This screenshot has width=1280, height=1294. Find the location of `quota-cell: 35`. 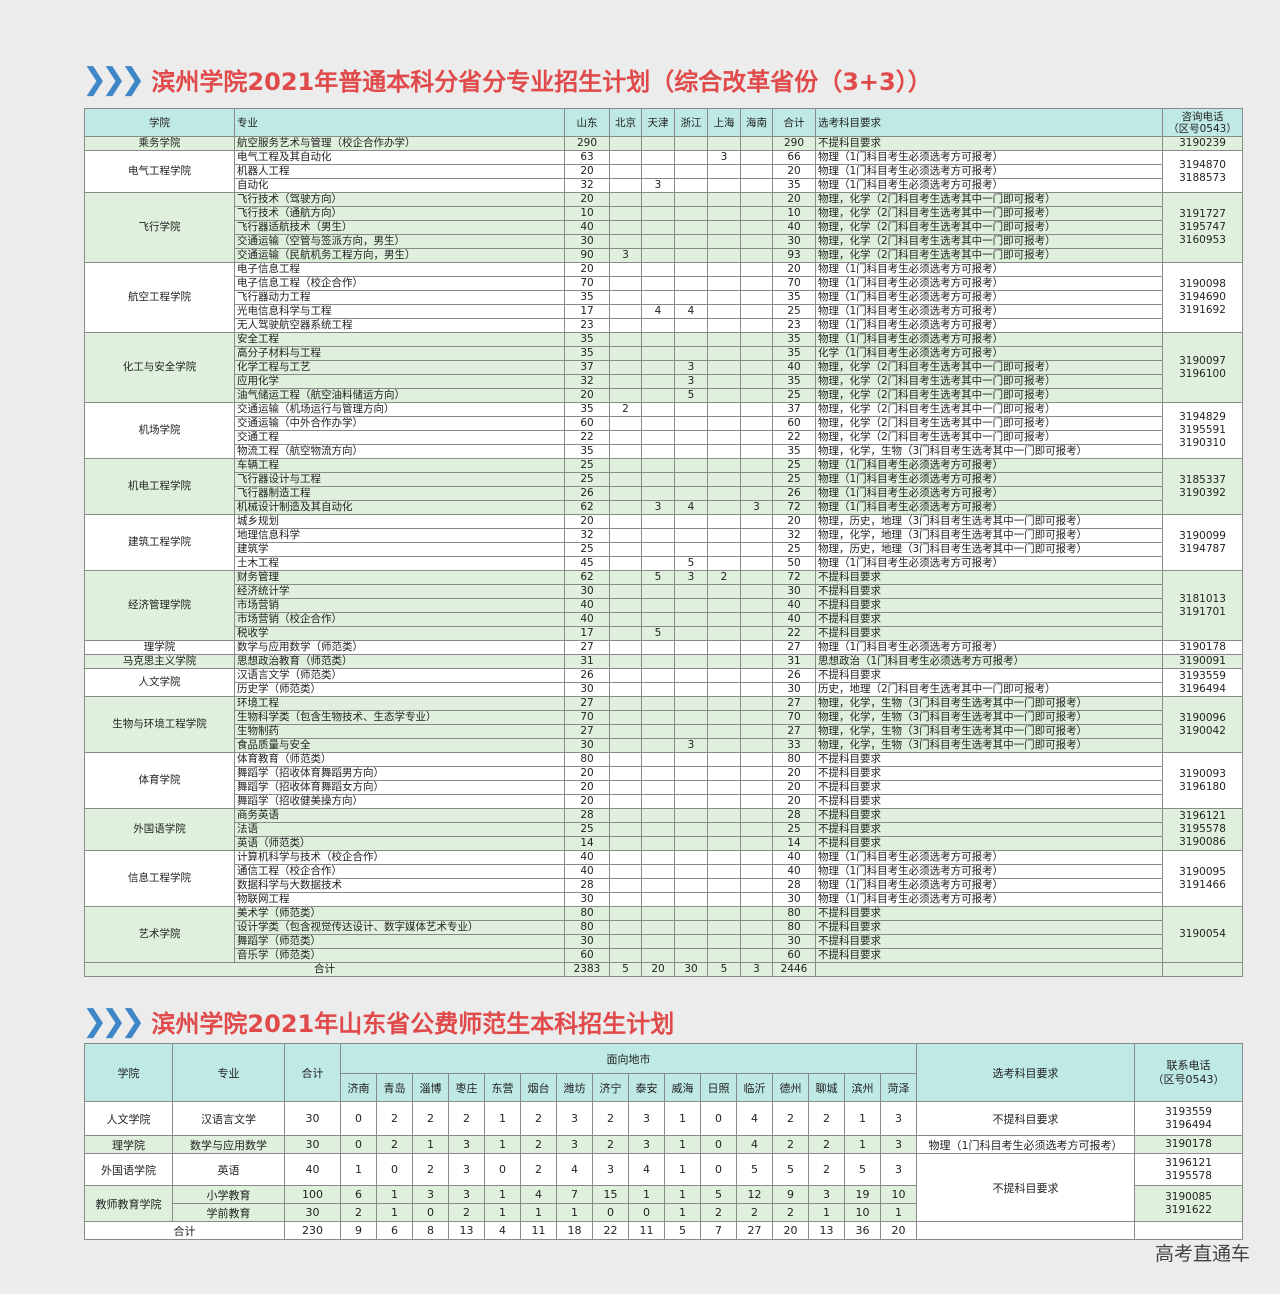

quota-cell: 35 is located at coordinates (587, 297).